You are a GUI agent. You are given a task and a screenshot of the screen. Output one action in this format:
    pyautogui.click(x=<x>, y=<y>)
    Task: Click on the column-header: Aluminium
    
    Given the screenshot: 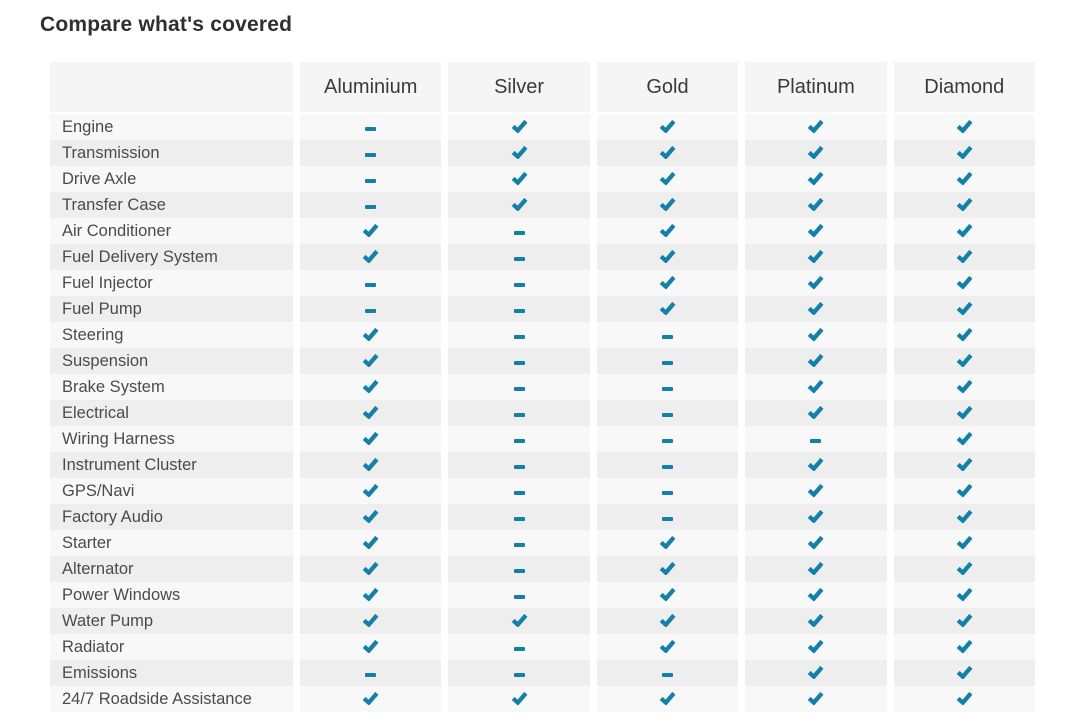 What is the action you would take?
    pyautogui.click(x=367, y=88)
    